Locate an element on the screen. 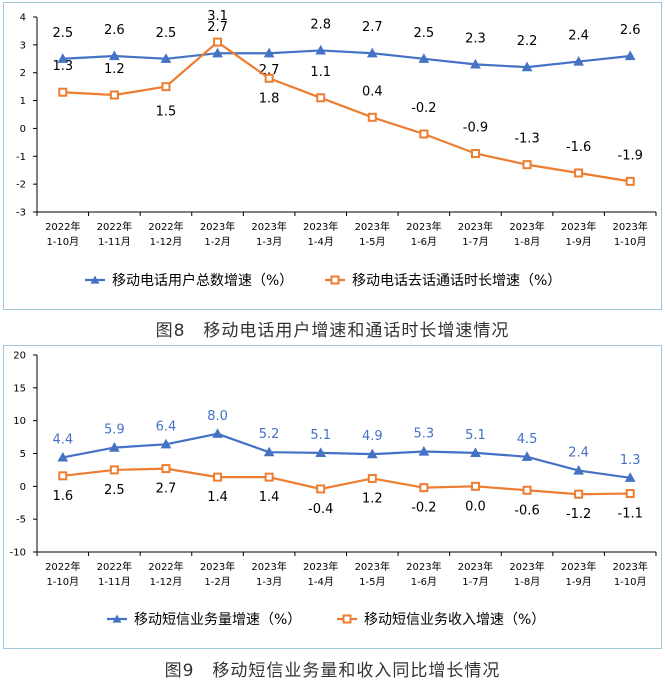  y-tick-label: -5 is located at coordinates (21, 520).